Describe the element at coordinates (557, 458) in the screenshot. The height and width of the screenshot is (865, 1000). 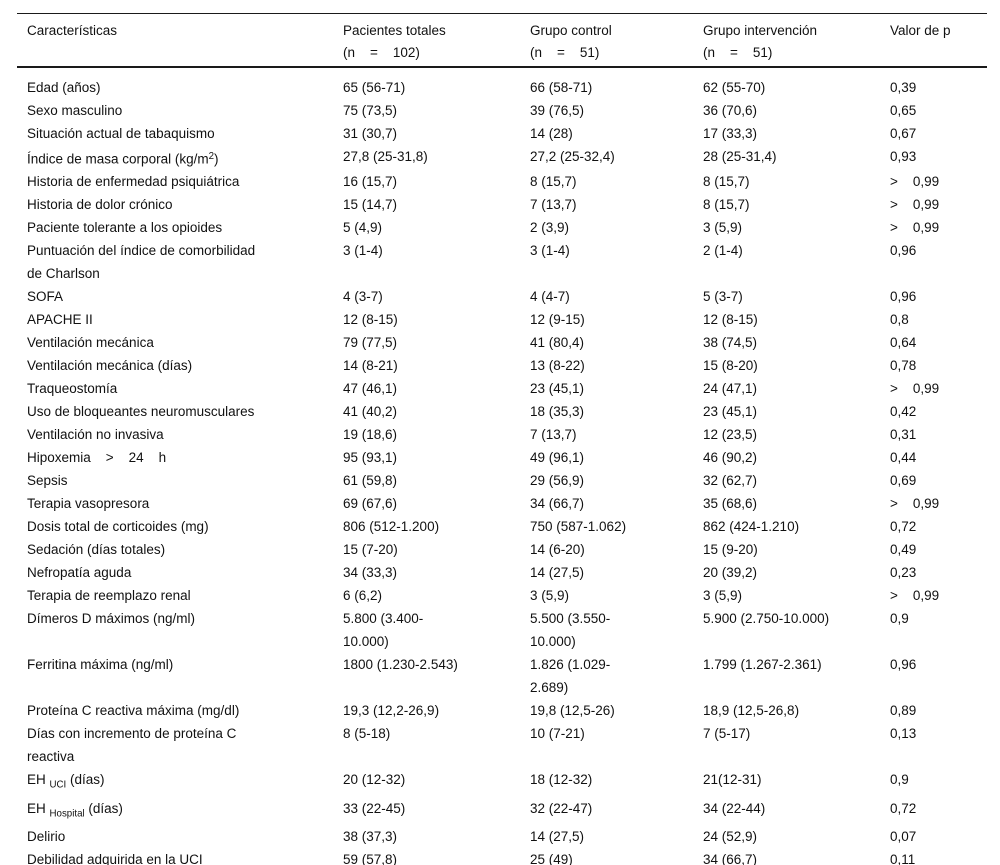
I see `value-cell: 49 (96,1)` at that location.